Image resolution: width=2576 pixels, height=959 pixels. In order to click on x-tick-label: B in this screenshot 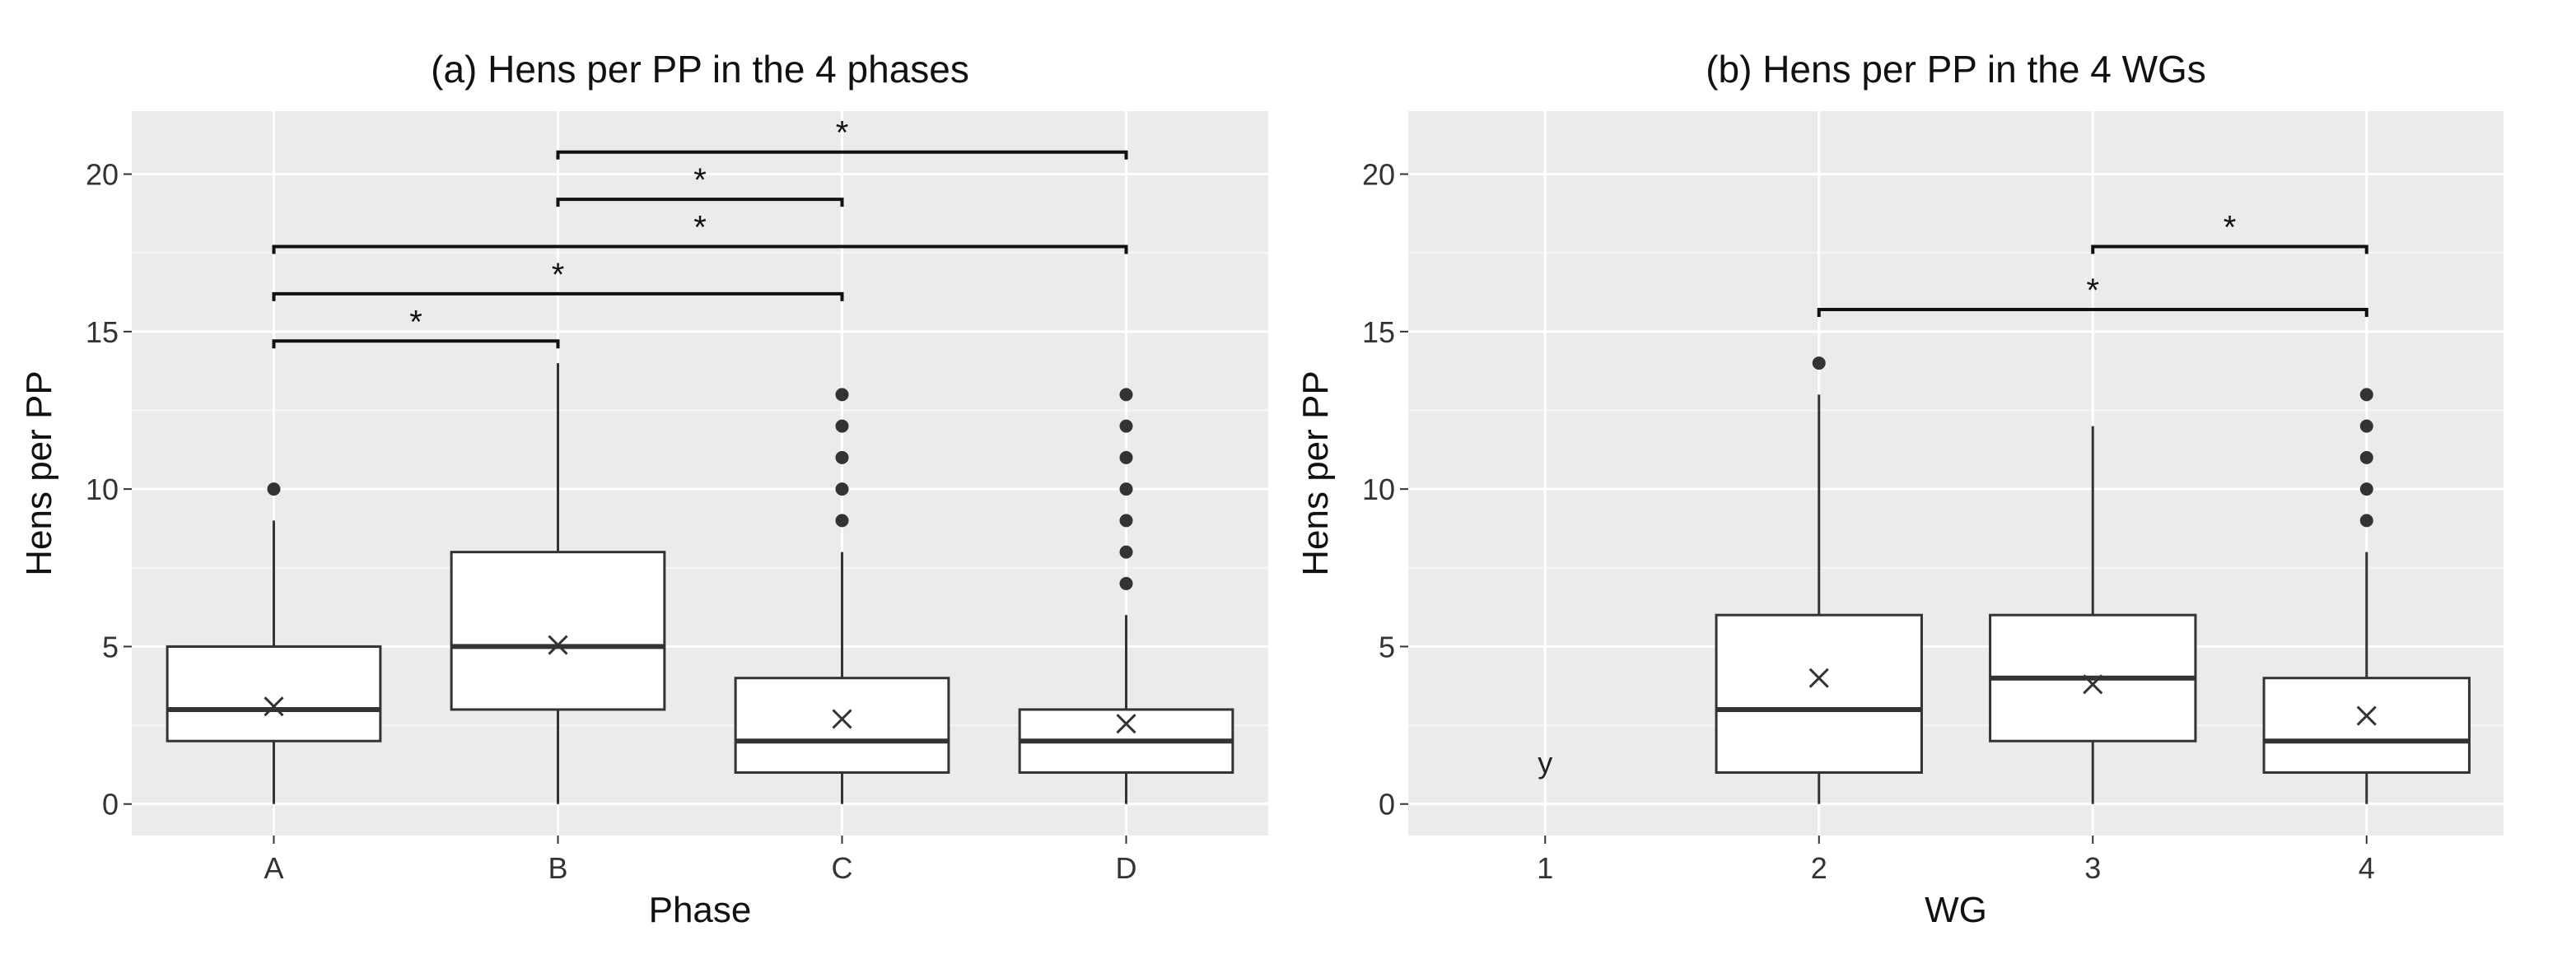, I will do `click(557, 868)`.